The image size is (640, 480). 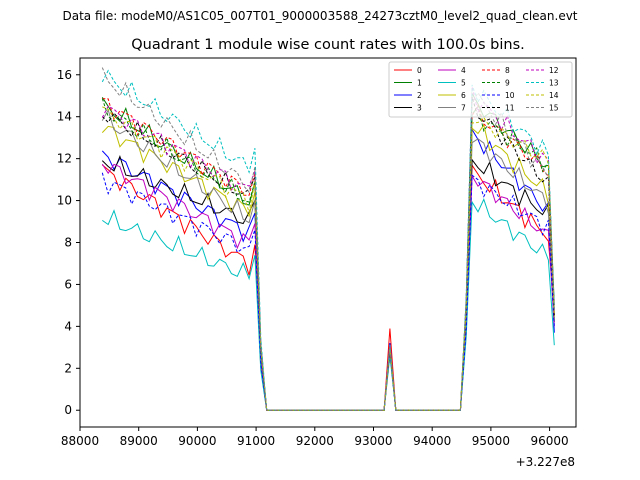 I want to click on legend-frame, so click(x=480, y=89).